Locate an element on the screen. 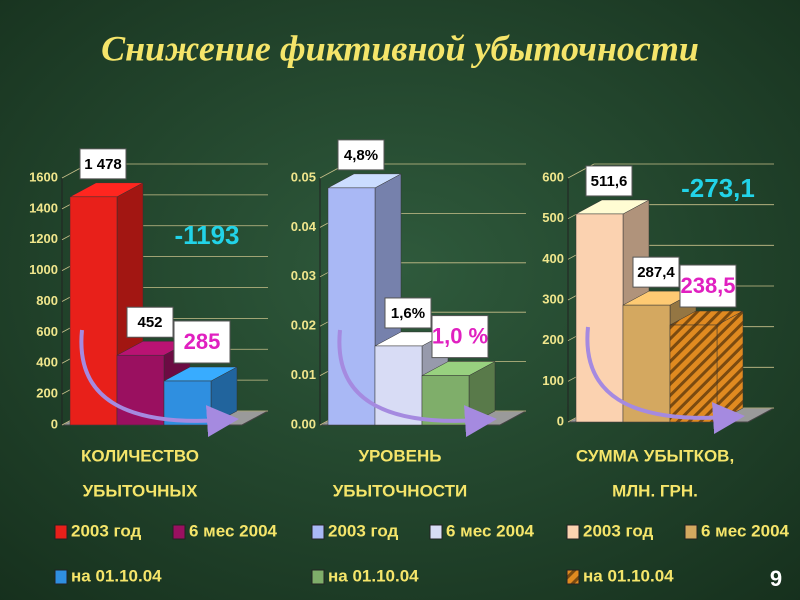 This screenshot has width=800, height=600. chart-title: УРОВЕНЬ is located at coordinates (399, 455).